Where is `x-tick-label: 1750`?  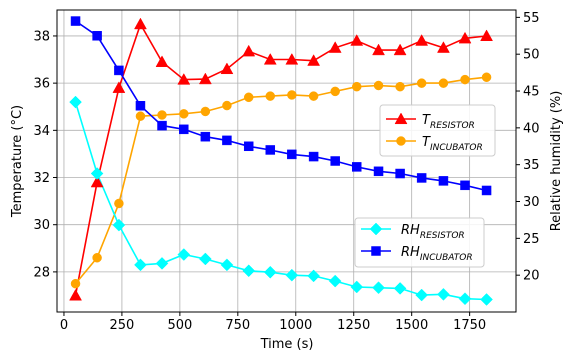 x-tick-label: 1750 is located at coordinates (469, 325).